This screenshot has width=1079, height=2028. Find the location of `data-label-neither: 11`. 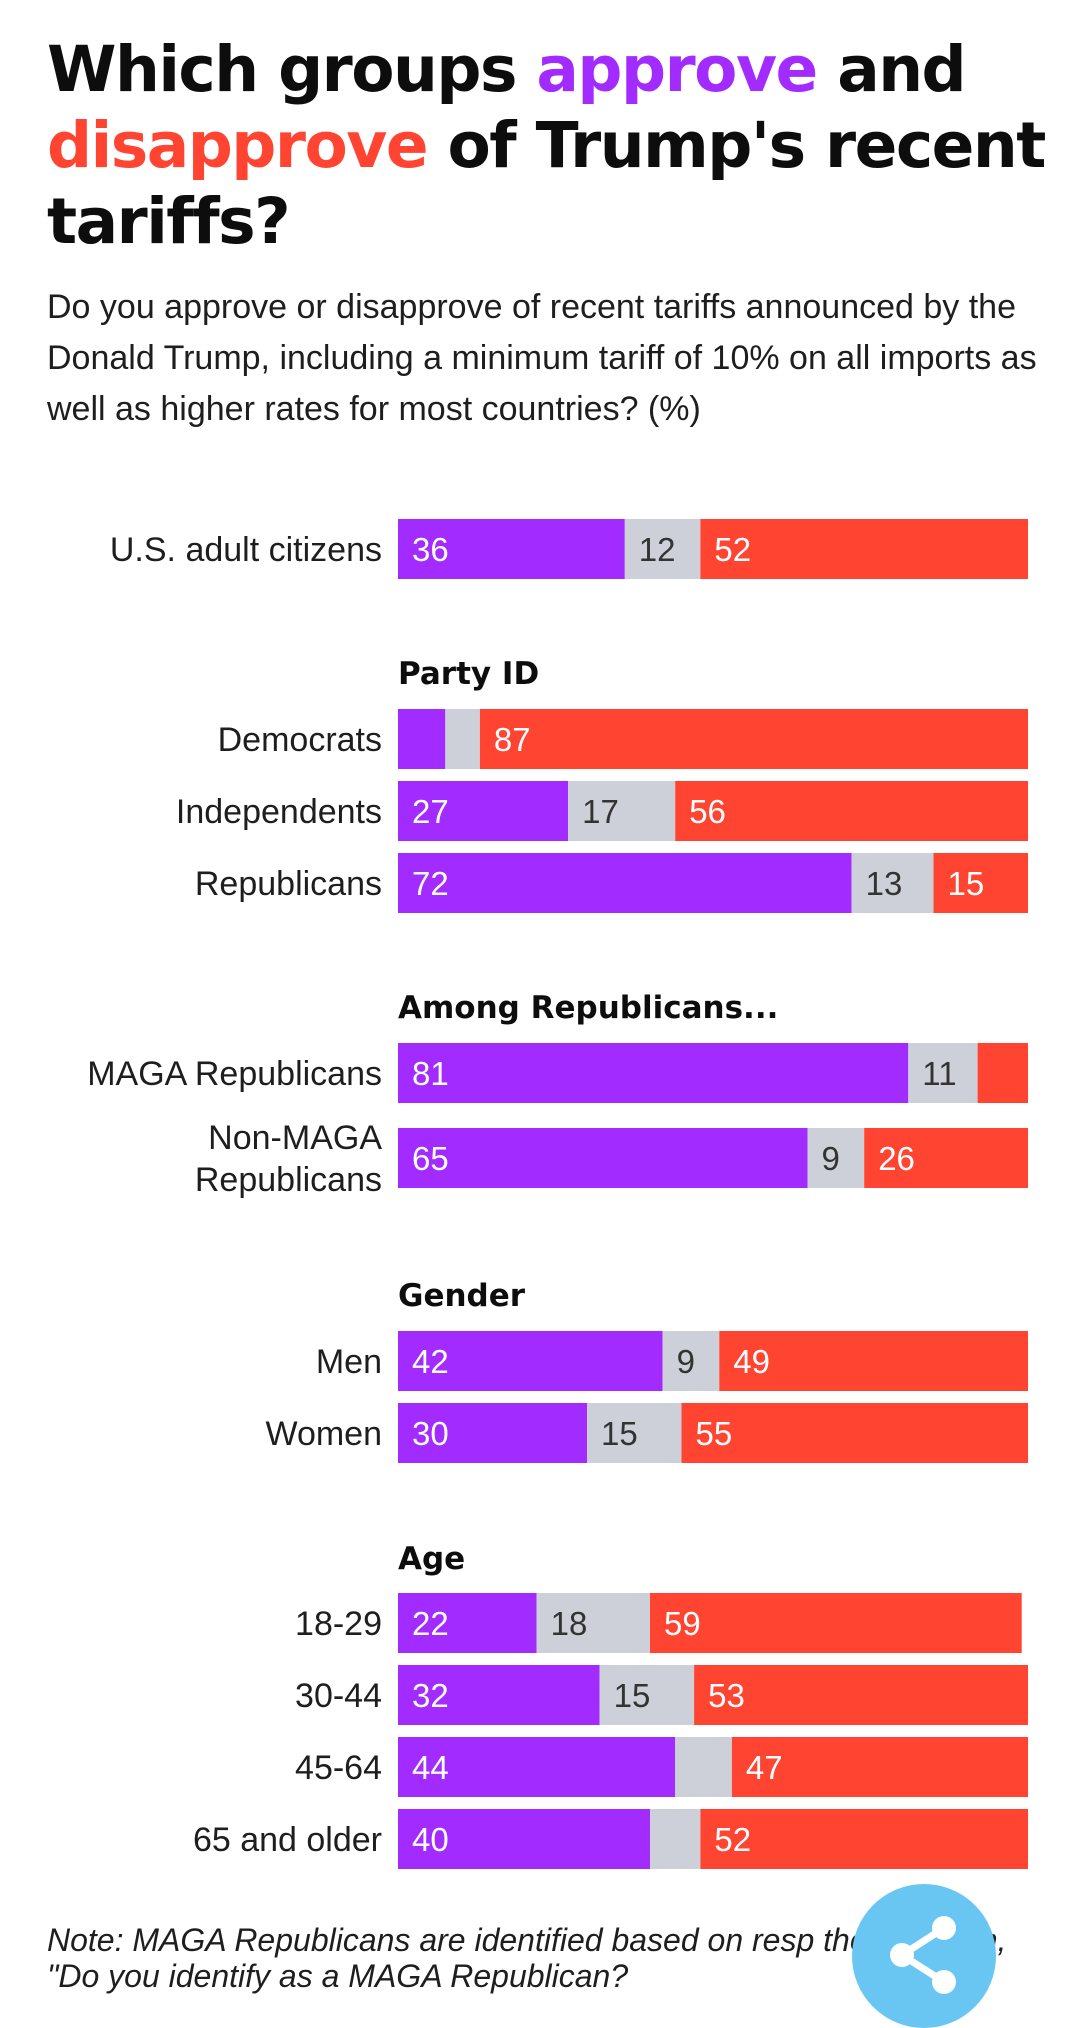

data-label-neither: 11 is located at coordinates (939, 1073).